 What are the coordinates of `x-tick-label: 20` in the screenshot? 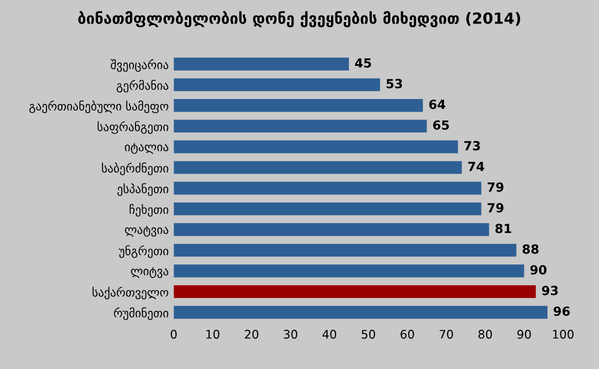 It's located at (251, 334).